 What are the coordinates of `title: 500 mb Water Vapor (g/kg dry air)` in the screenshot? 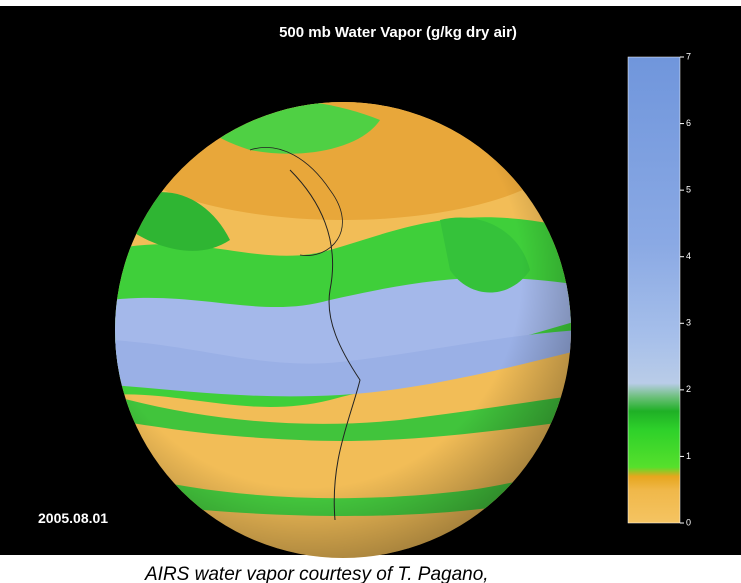 It's located at (398, 32).